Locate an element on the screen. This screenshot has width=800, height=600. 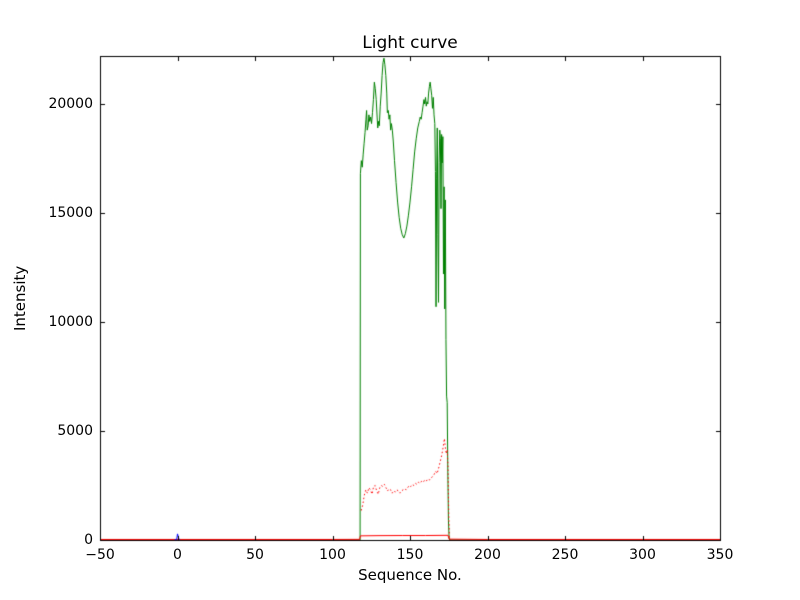
x-tick-label: 250 is located at coordinates (565, 555).